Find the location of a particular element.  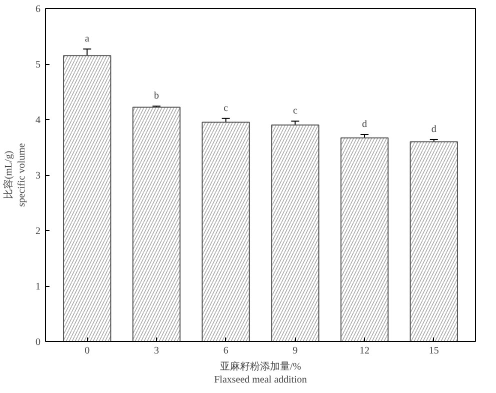

y-axis-title: 比容(mL/g) specific volume is located at coordinates (15, 174).